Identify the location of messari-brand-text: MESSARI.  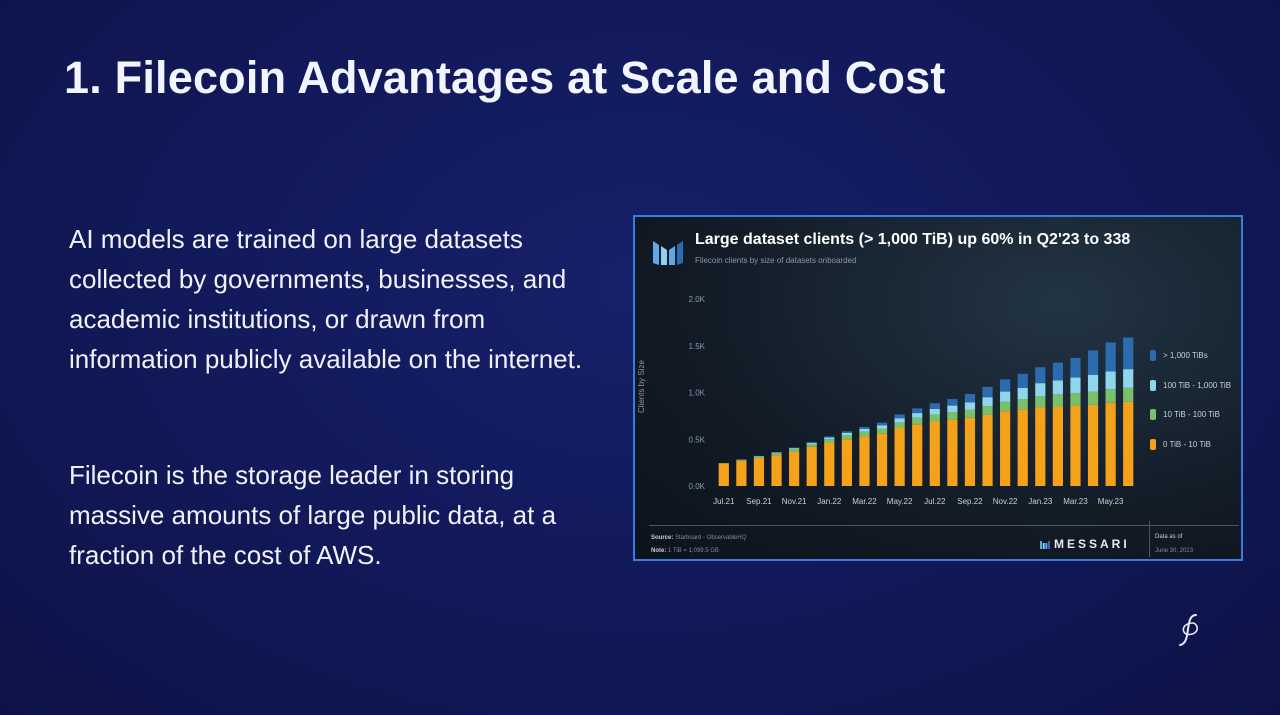
(1092, 544).